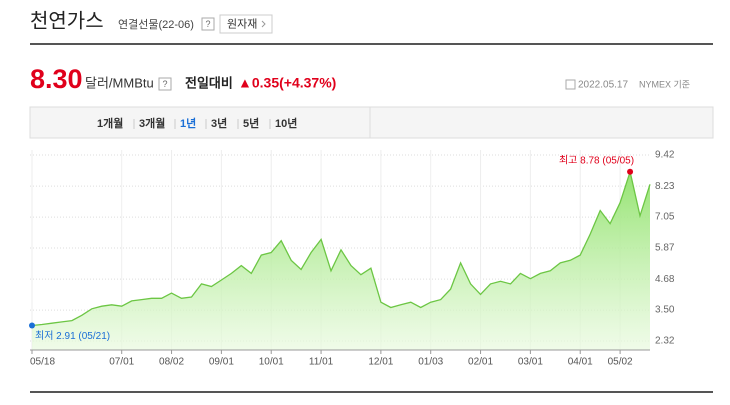 Image resolution: width=730 pixels, height=405 pixels. What do you see at coordinates (665, 341) in the screenshot?
I see `y-tick-label: 2.32` at bounding box center [665, 341].